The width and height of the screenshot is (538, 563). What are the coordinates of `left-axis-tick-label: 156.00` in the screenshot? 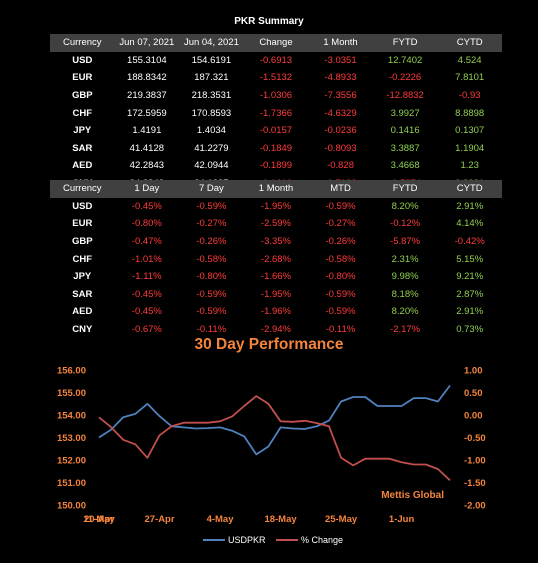 It's located at (71, 371).